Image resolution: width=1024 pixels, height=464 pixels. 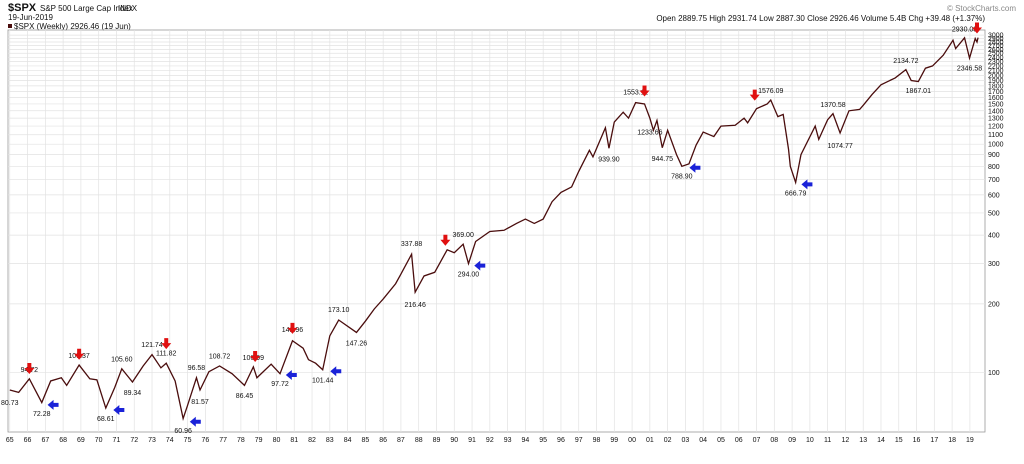 What do you see at coordinates (490, 440) in the screenshot?
I see `x-tick-label: 92` at bounding box center [490, 440].